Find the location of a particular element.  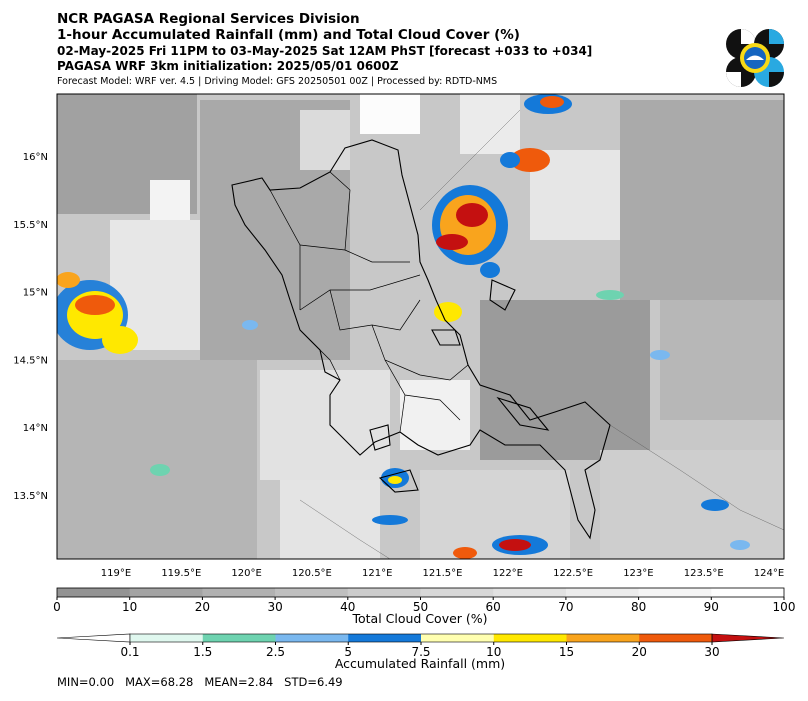

cloud-bar-tick-label: 50 is located at coordinates (420, 607).